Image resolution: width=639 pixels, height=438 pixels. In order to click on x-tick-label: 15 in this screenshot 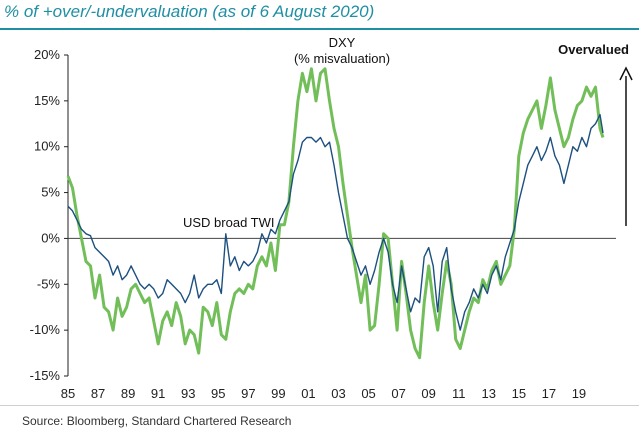, I will do `click(519, 393)`.